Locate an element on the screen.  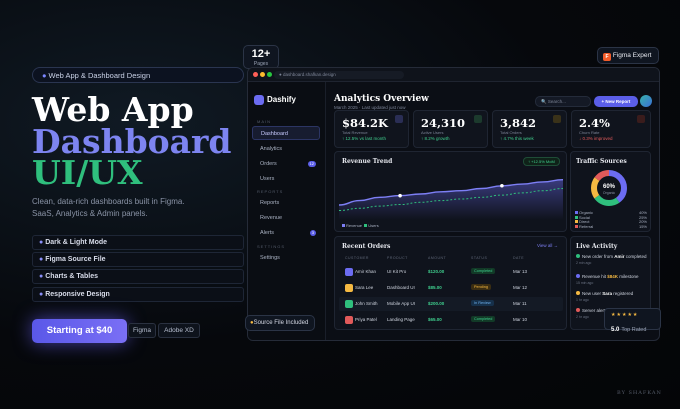
maximize-dot-icon is located at coordinates (269, 74).